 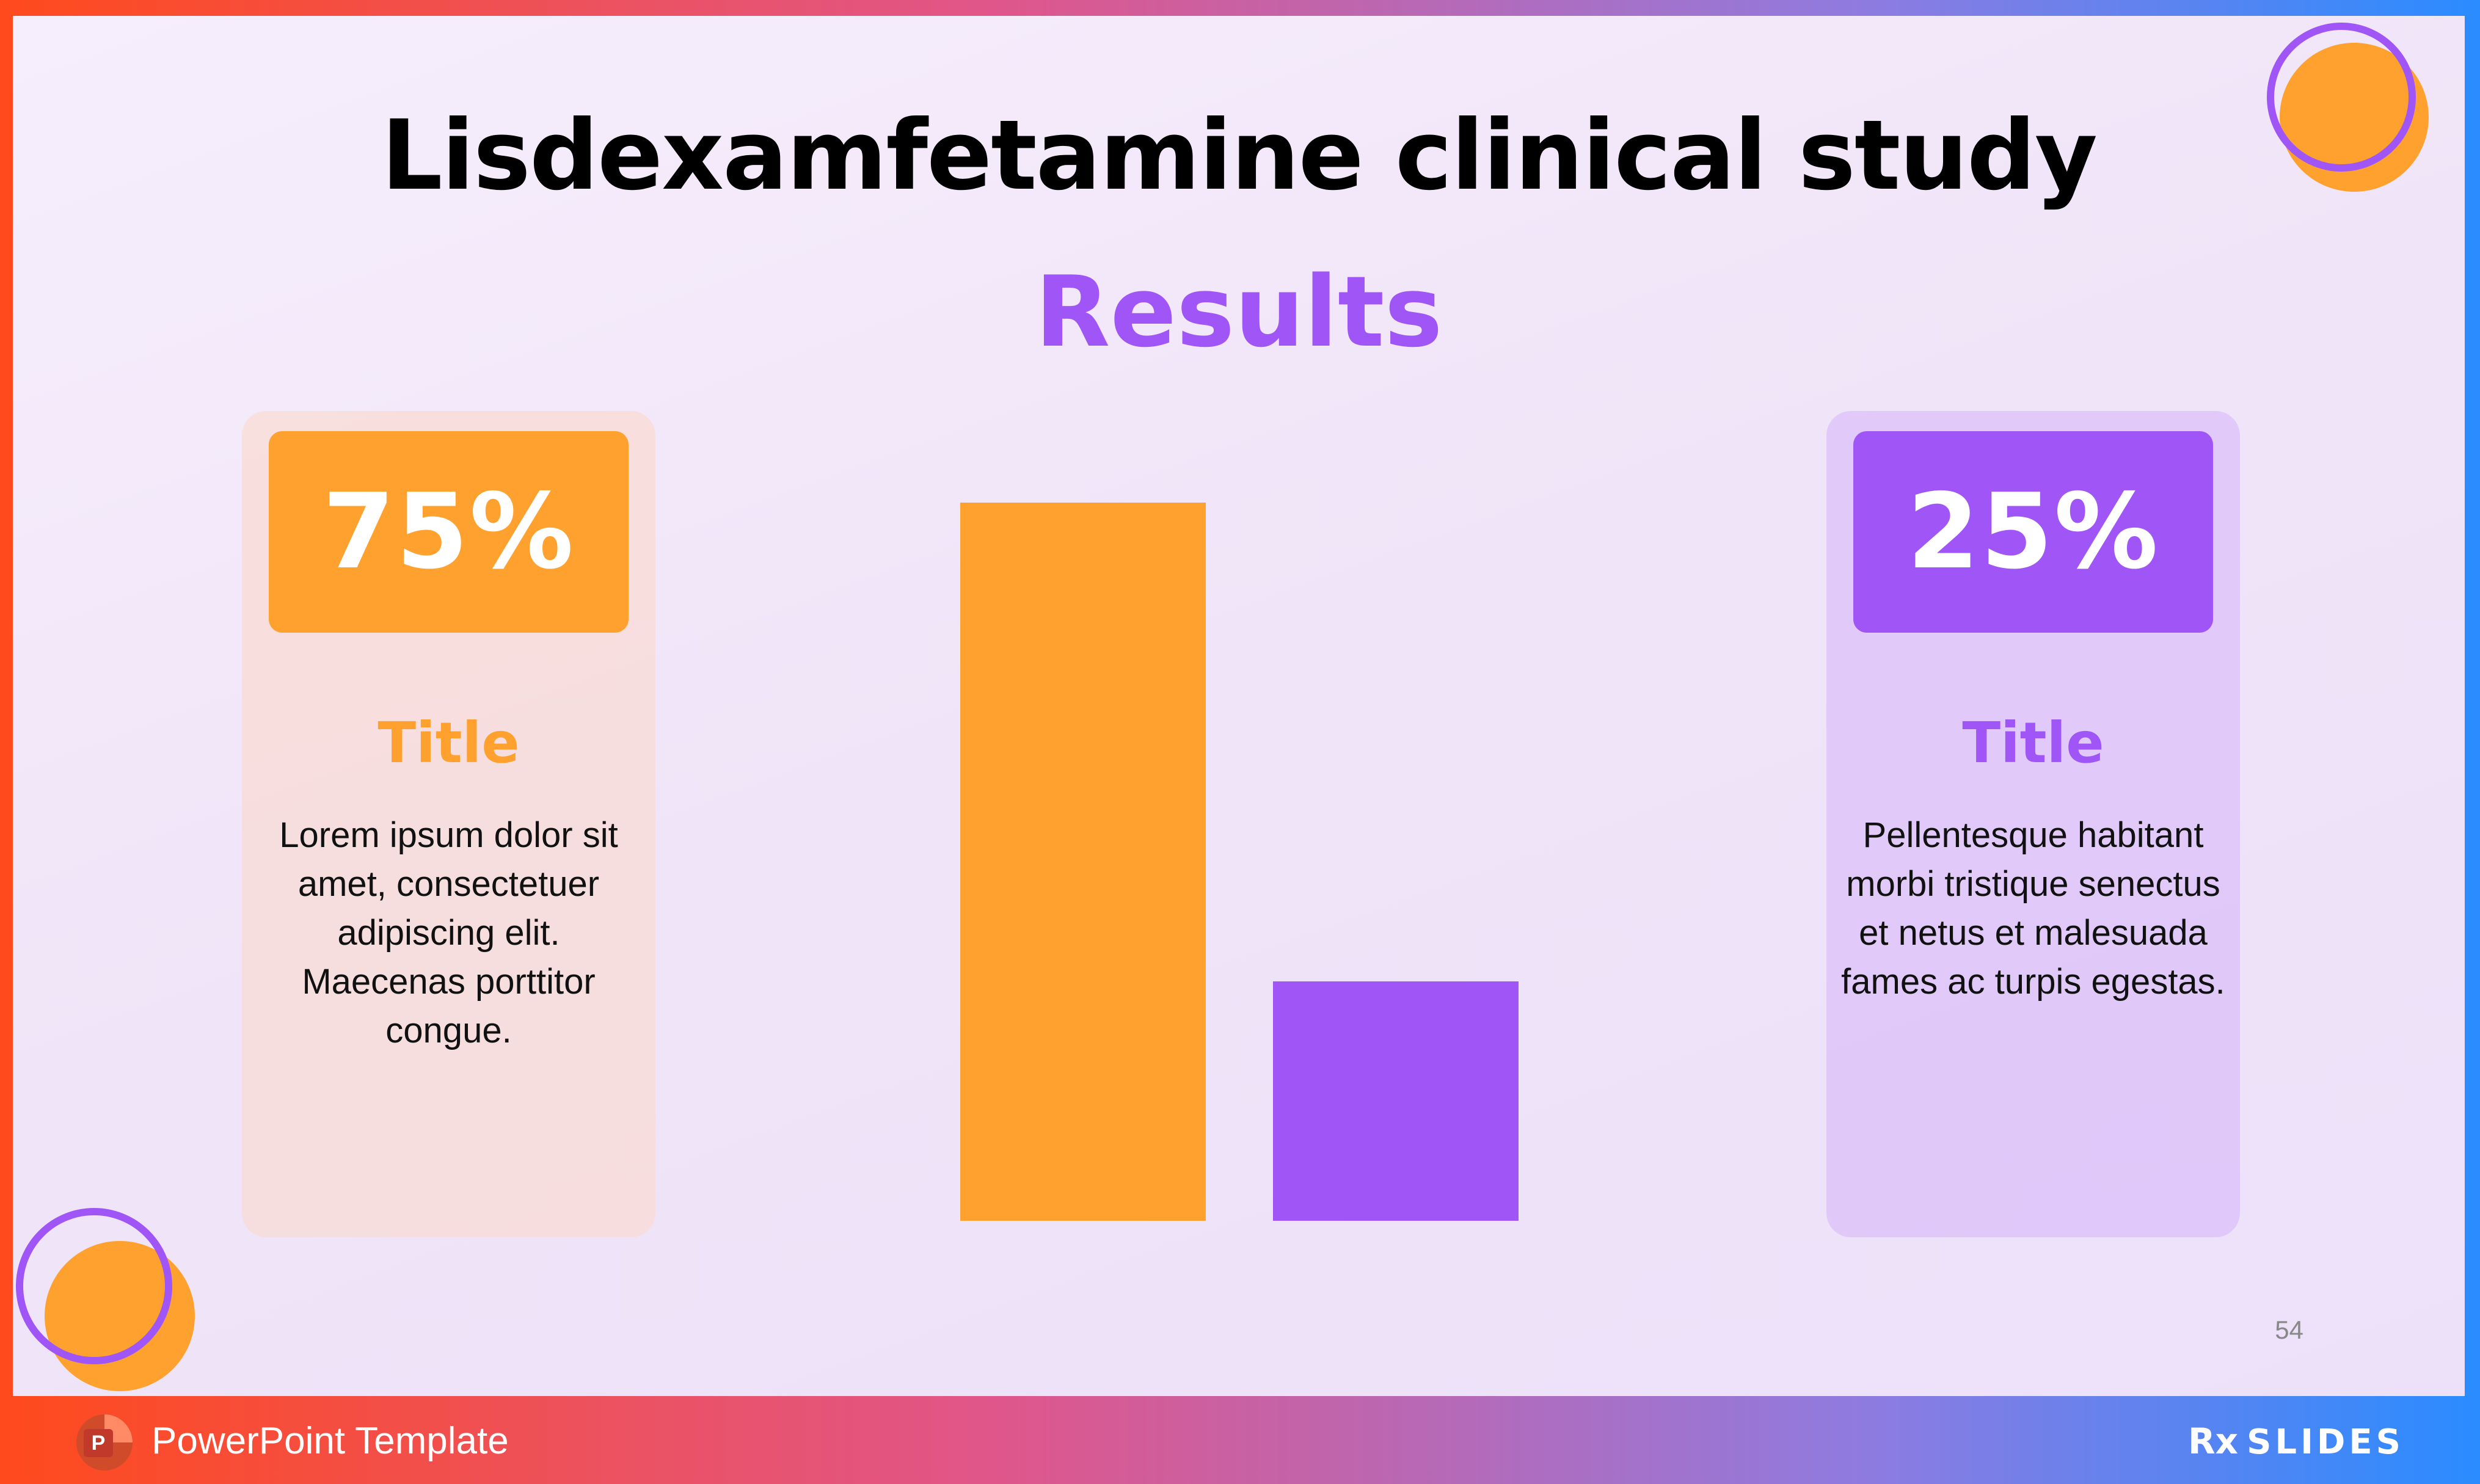 What do you see at coordinates (449, 743) in the screenshot?
I see `card-title-left: Title` at bounding box center [449, 743].